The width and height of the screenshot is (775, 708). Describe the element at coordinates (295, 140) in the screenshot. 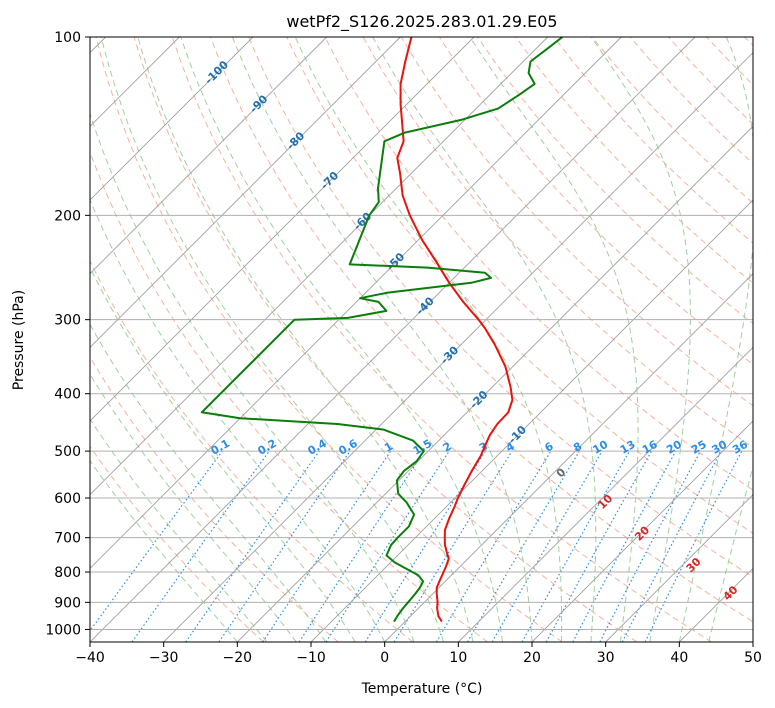

I see `isotherm-label: -80` at that location.